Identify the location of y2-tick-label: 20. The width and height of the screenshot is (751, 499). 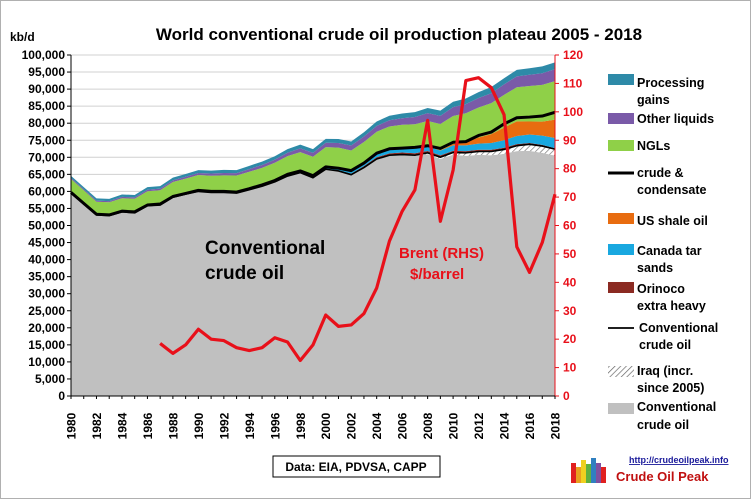
(570, 339).